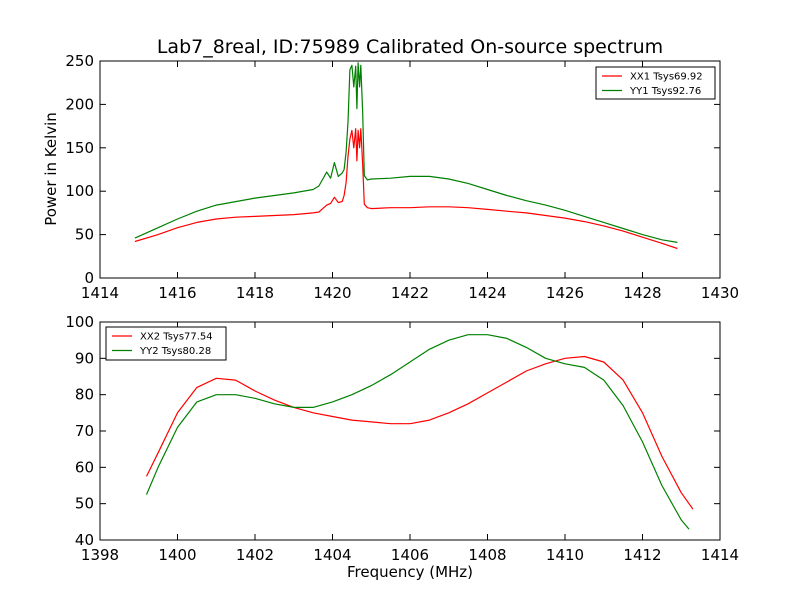 The image size is (800, 604). What do you see at coordinates (487, 293) in the screenshot?
I see `x-tick-label: 1424` at bounding box center [487, 293].